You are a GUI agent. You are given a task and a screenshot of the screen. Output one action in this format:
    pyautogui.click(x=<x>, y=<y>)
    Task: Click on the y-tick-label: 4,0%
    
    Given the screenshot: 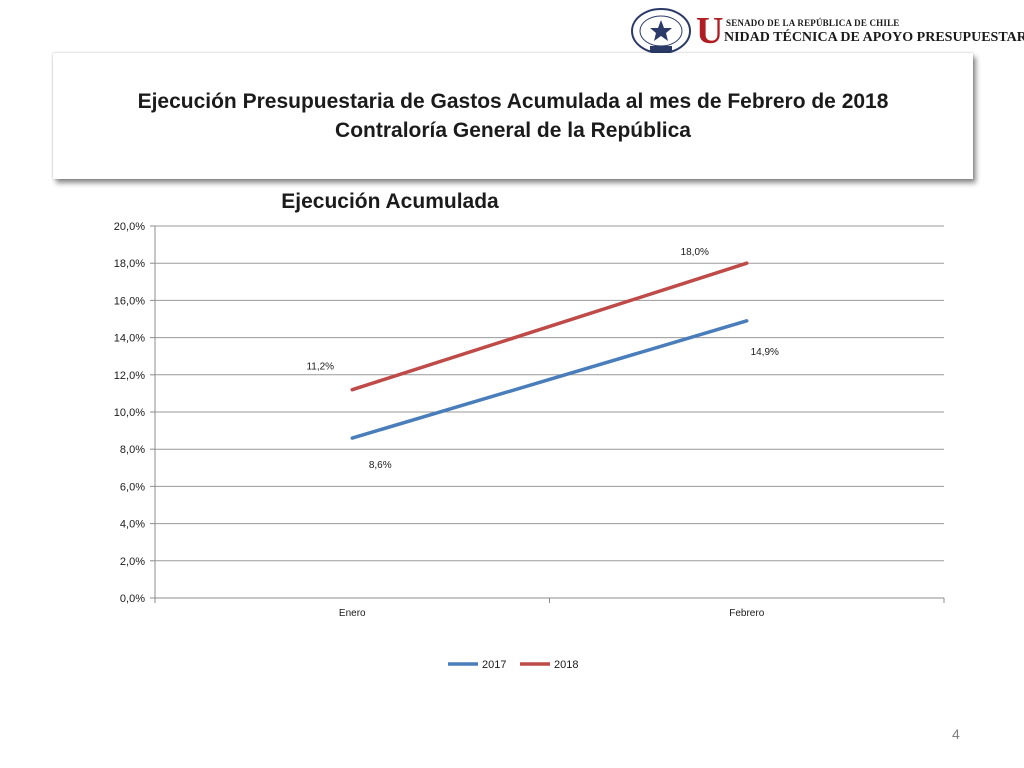 What is the action you would take?
    pyautogui.click(x=132, y=525)
    